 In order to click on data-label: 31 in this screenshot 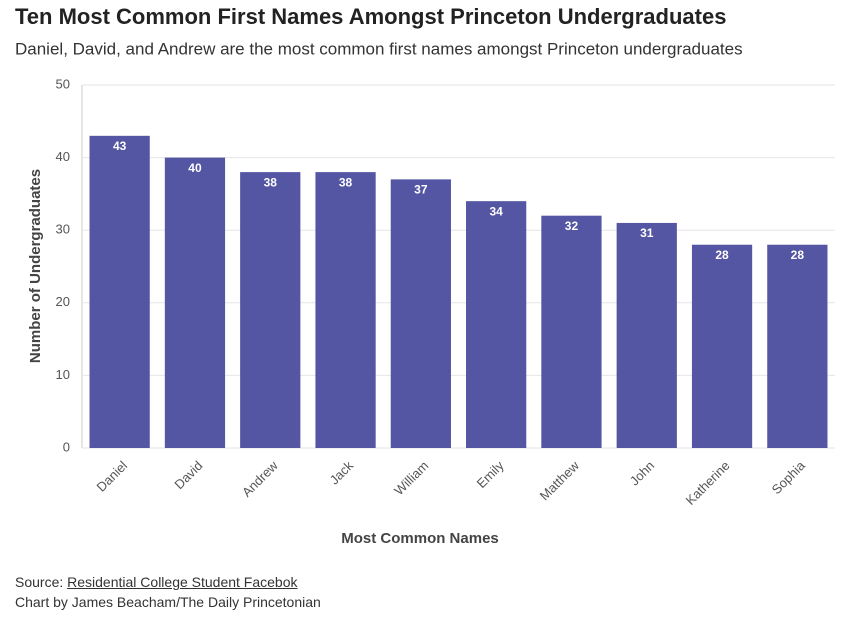, I will do `click(647, 233)`.